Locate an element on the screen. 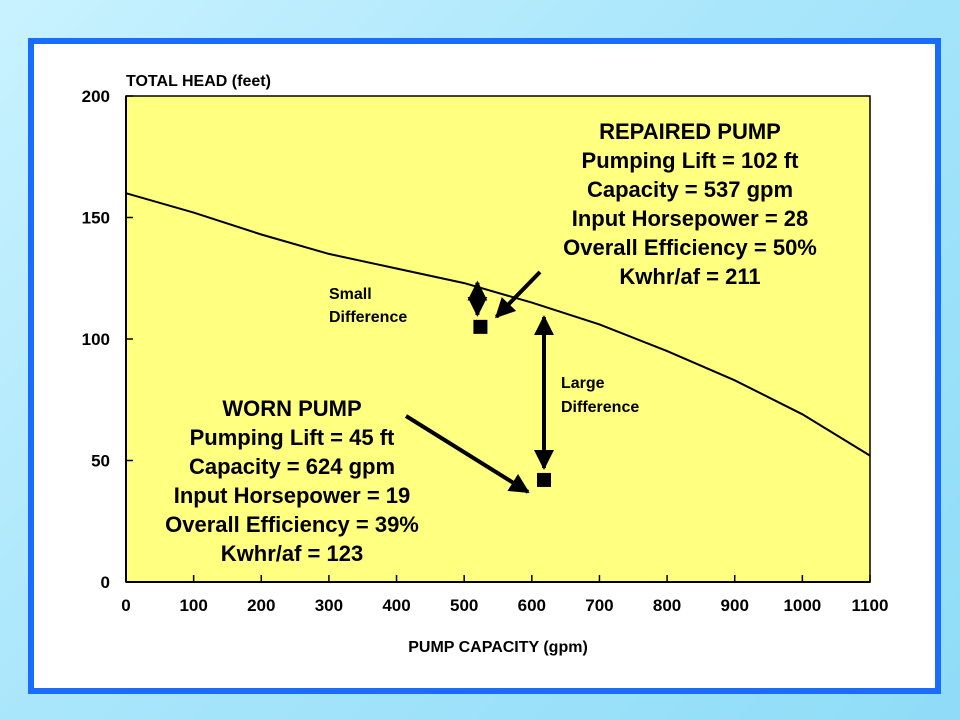 This screenshot has height=720, width=960. repaired-pump-point is located at coordinates (480, 326).